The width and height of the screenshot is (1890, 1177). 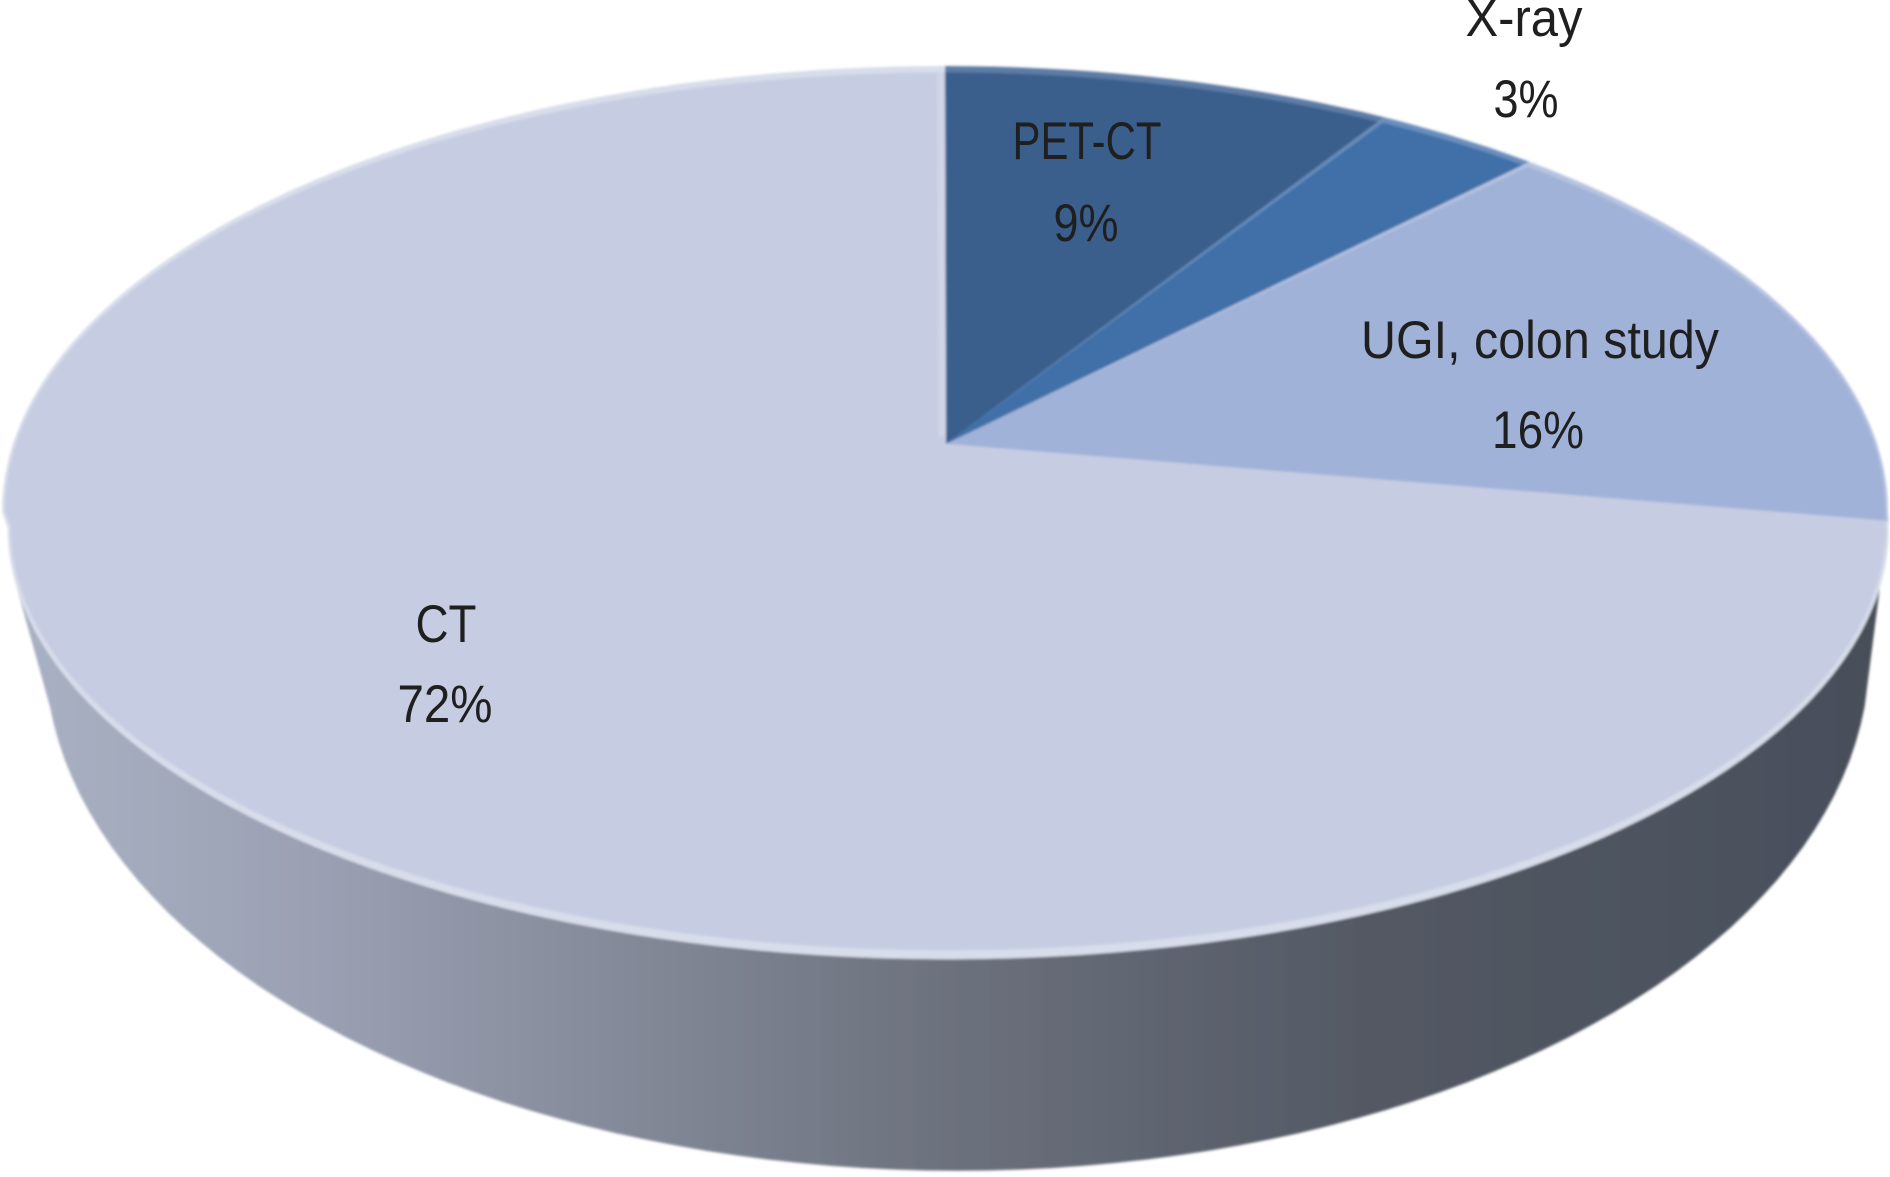 What do you see at coordinates (1538, 430) in the screenshot?
I see `svg-text: 16%` at bounding box center [1538, 430].